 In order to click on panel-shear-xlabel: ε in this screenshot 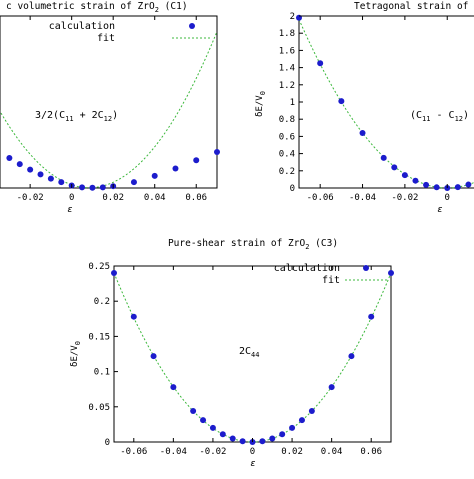, I will do `click(252, 464)`.